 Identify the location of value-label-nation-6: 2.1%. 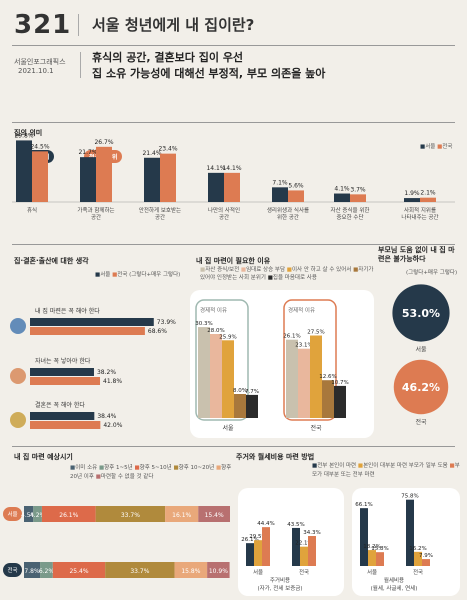
(428, 193).